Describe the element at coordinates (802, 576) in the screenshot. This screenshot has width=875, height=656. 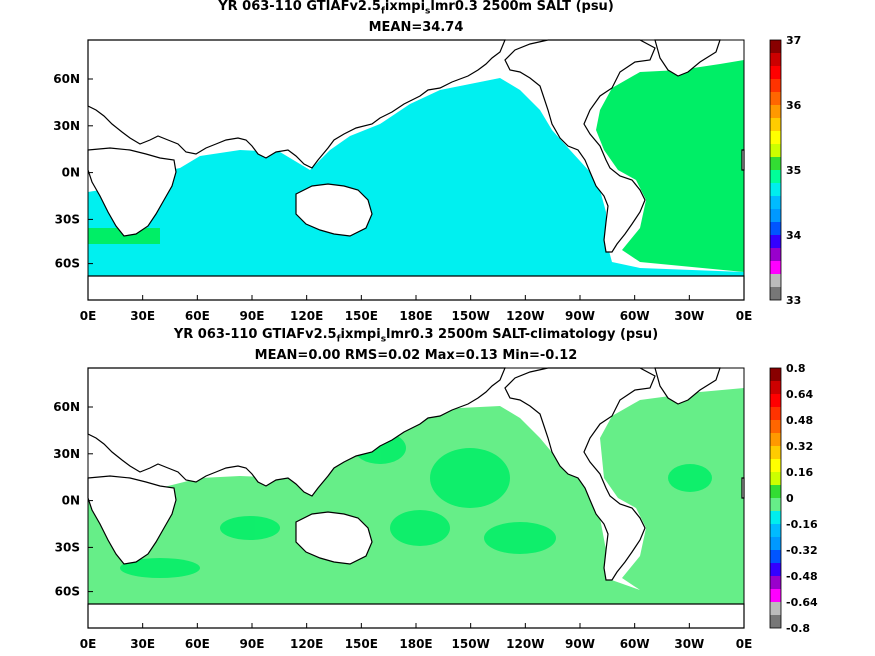
I see `colorbar-tick-label: -0.48` at that location.